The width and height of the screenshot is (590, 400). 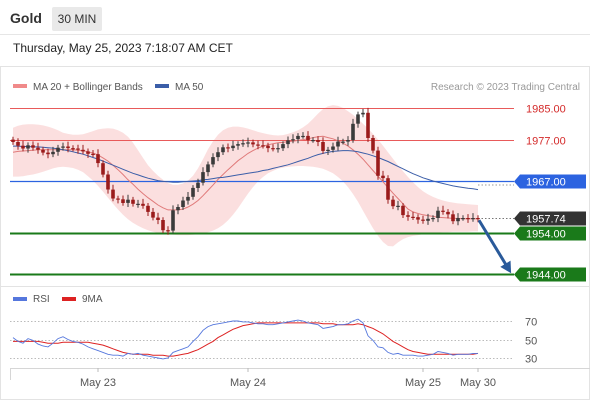 What do you see at coordinates (246, 168) in the screenshot?
I see `ma50-line` at bounding box center [246, 168].